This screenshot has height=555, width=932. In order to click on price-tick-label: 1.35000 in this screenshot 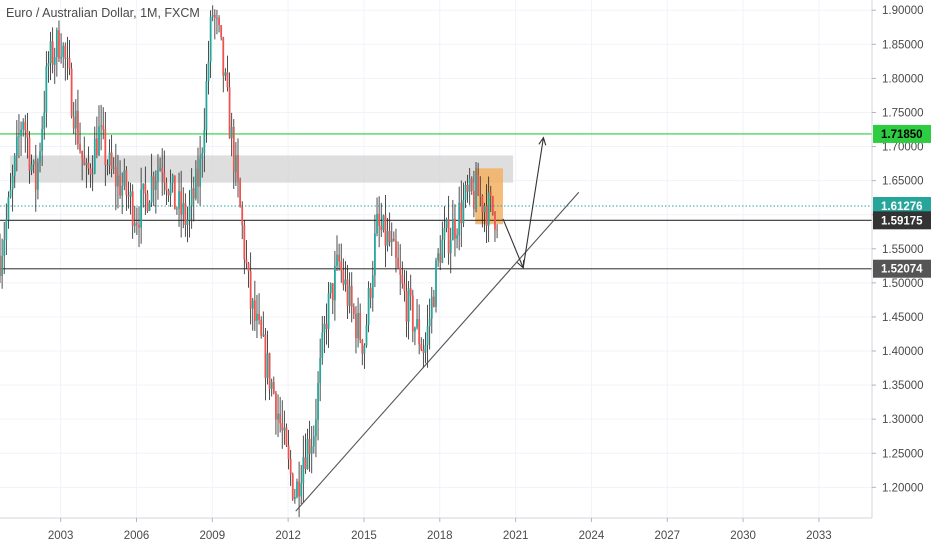, I will do `click(903, 386)`.